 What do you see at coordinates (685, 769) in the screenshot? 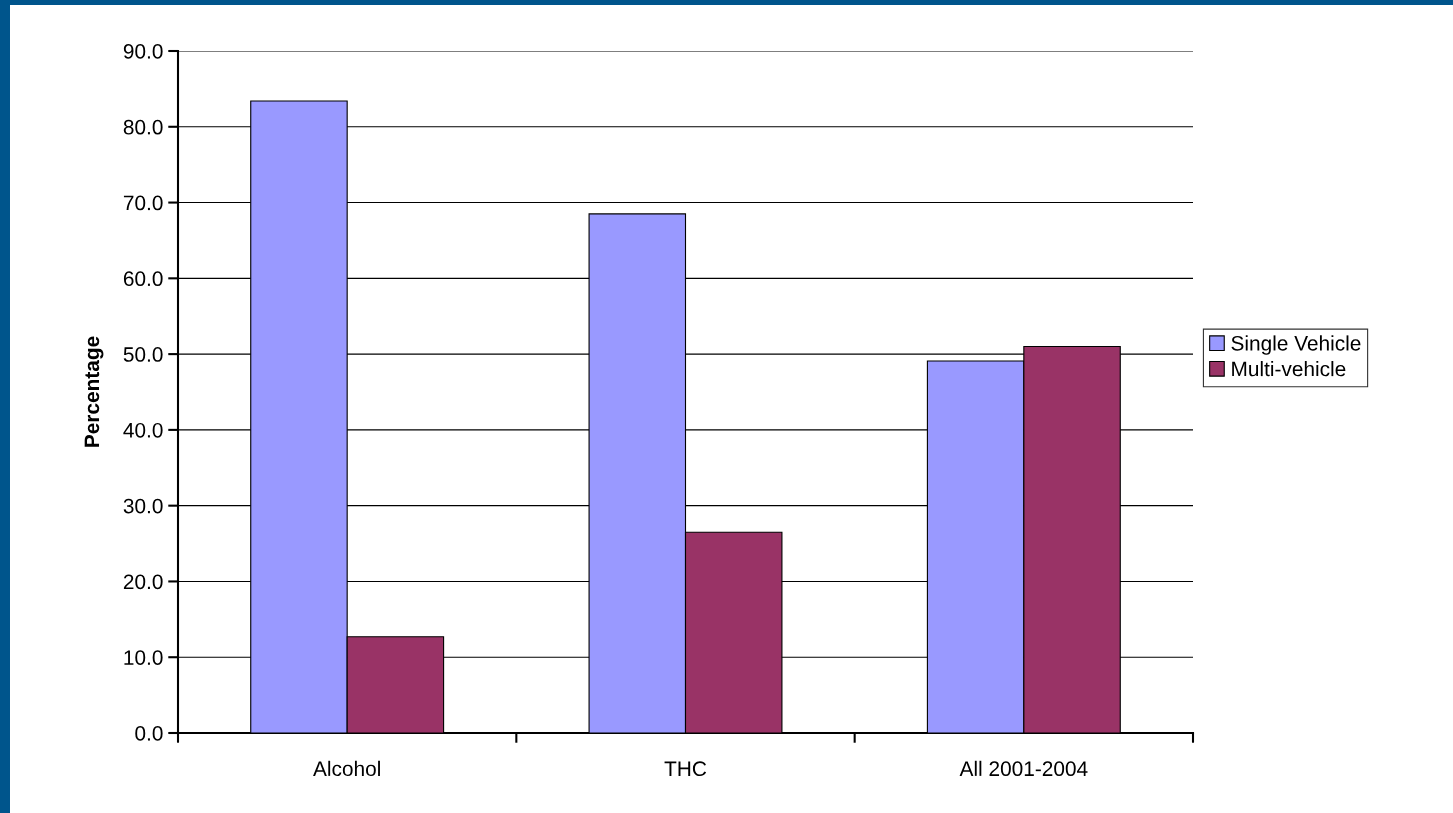
I see `x-tick-label: THC` at bounding box center [685, 769].